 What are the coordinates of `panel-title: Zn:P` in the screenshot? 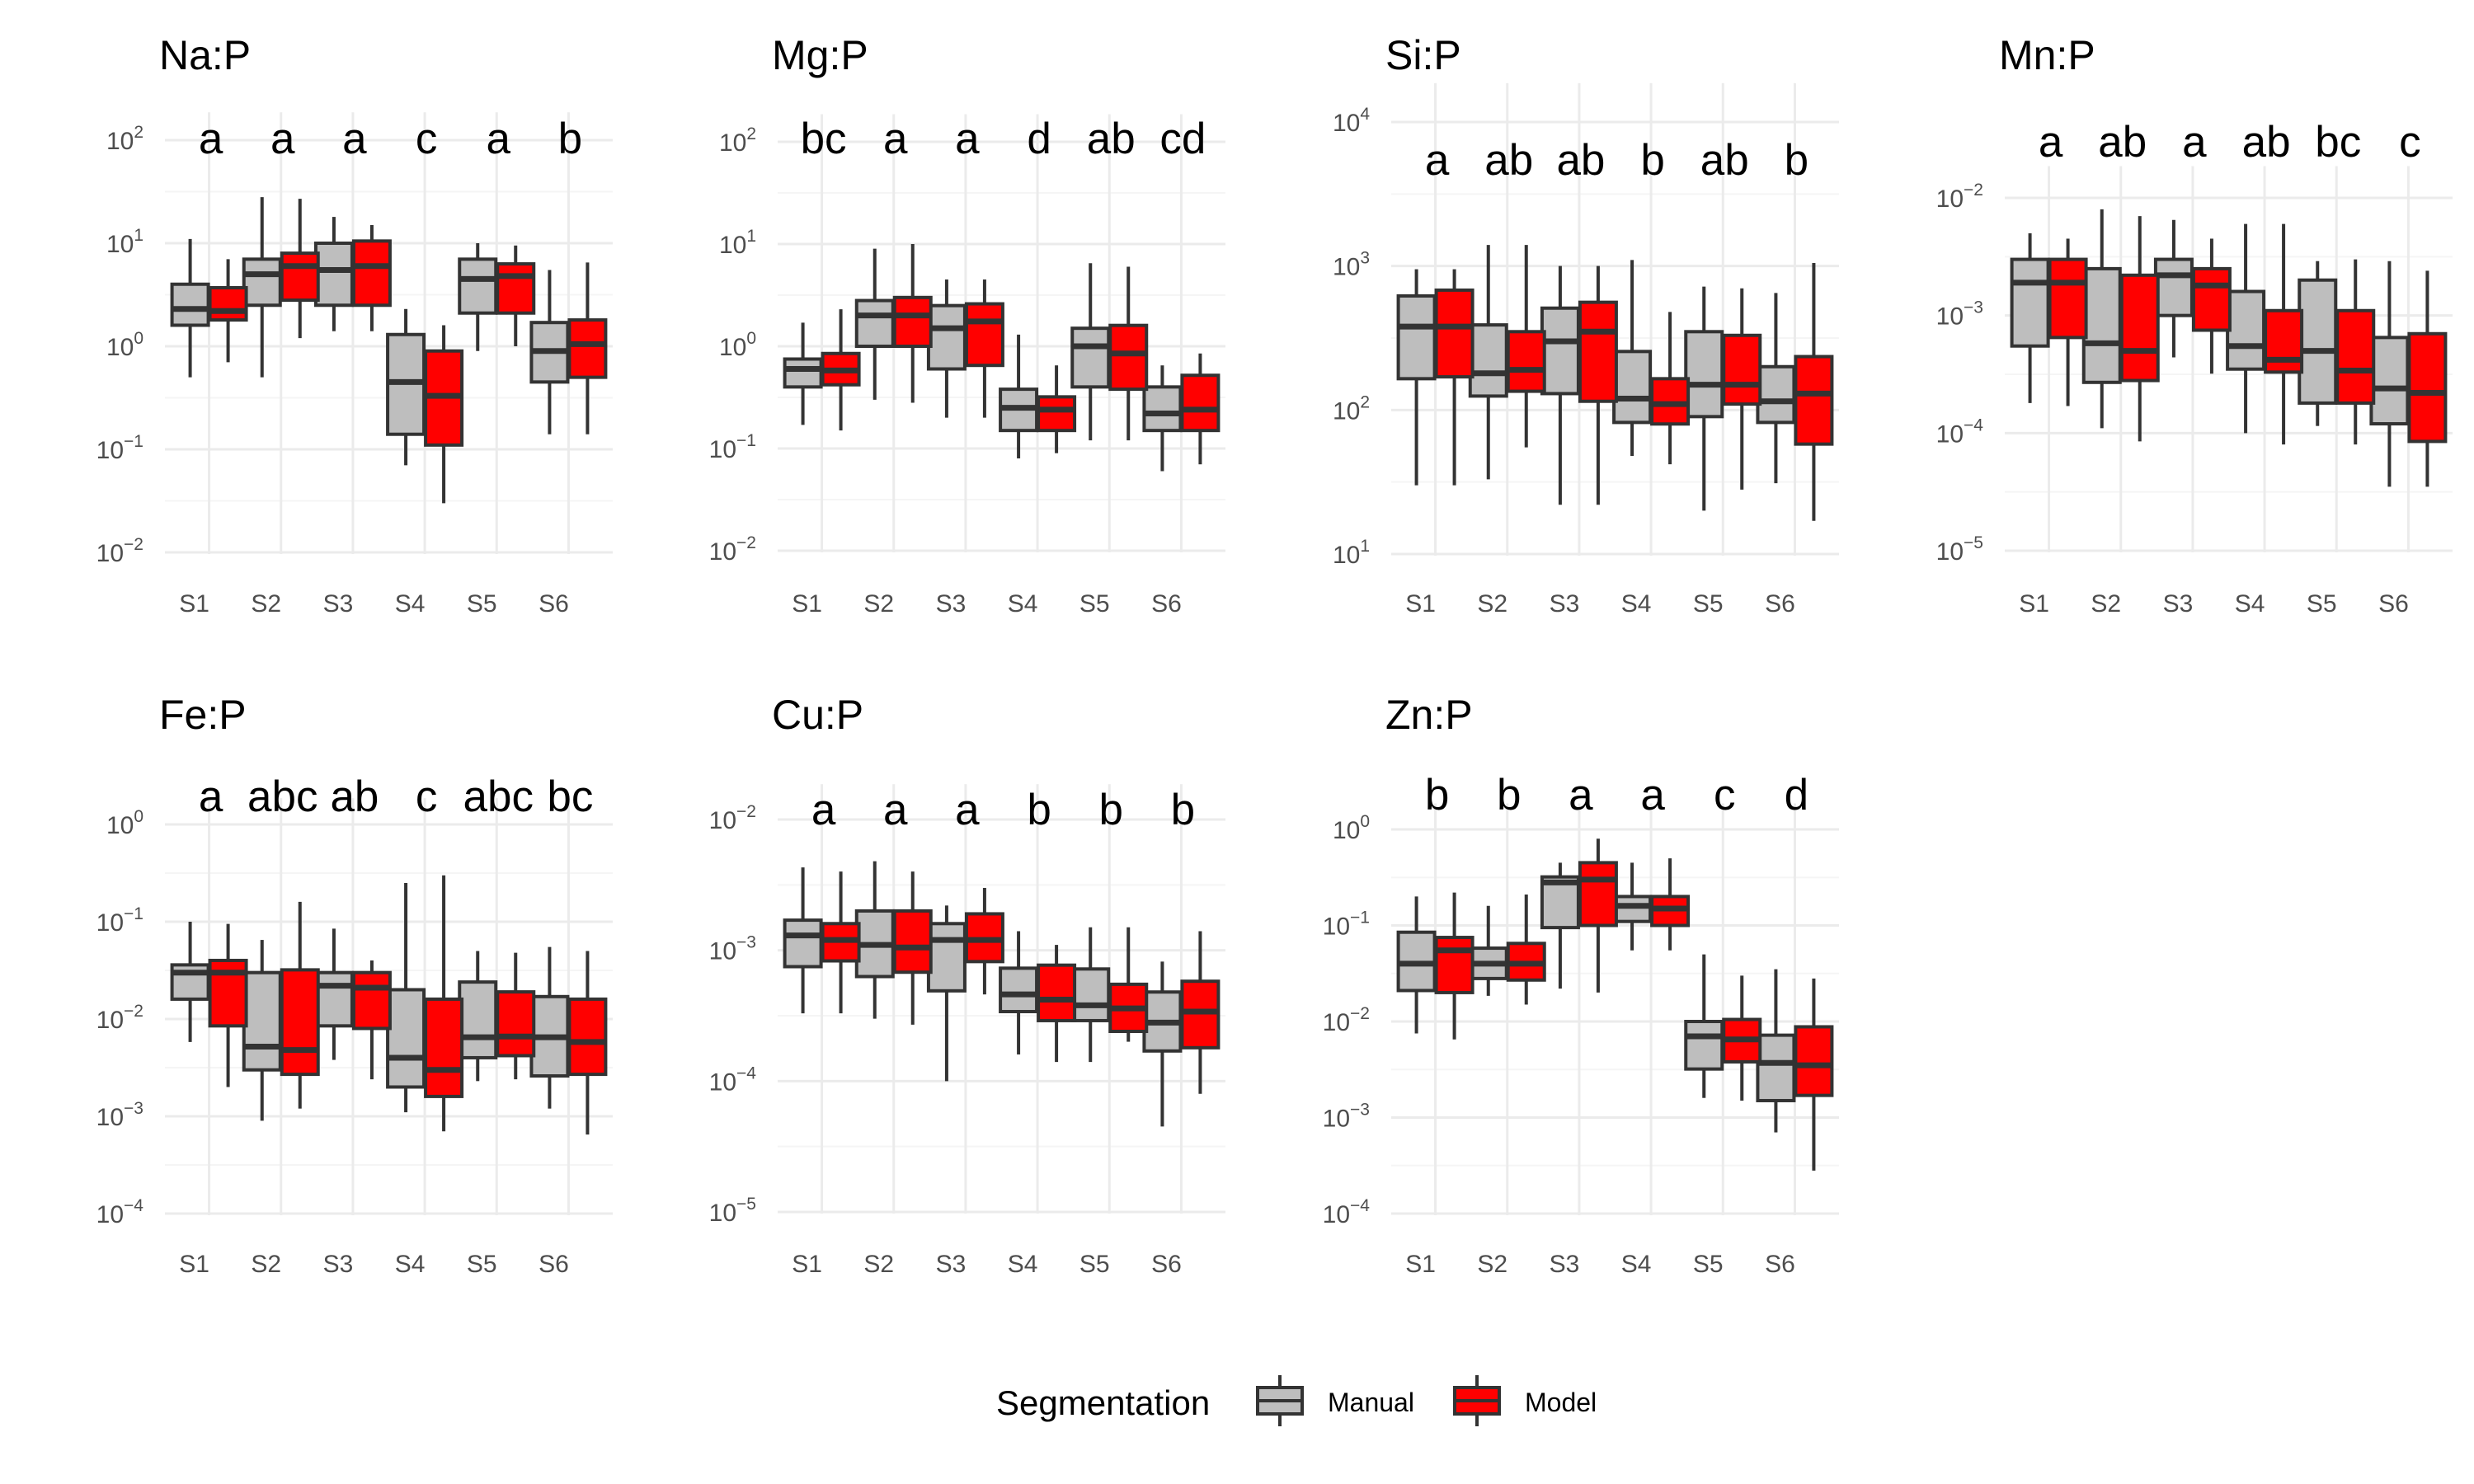 It's located at (1429, 715).